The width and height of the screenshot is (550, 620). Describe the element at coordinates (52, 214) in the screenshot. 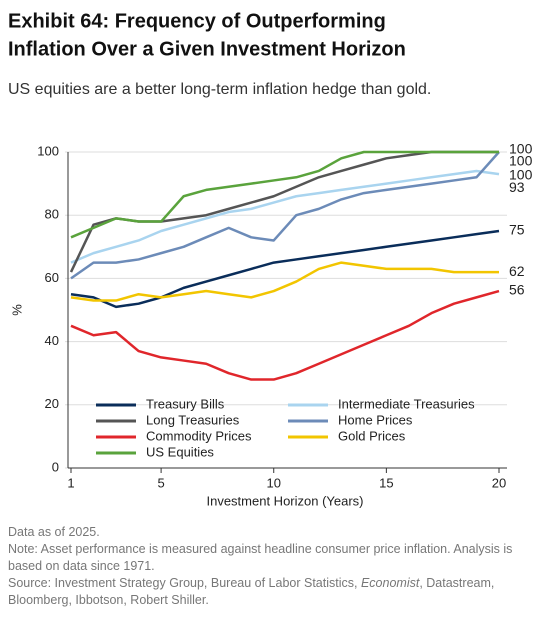

I see `y-tick-label: 80` at that location.